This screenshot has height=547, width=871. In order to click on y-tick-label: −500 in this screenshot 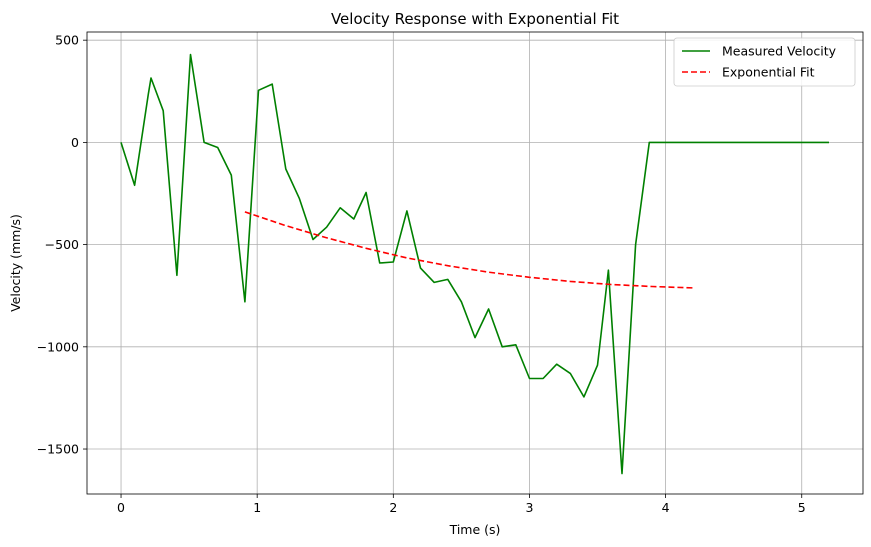, I will do `click(62, 244)`.